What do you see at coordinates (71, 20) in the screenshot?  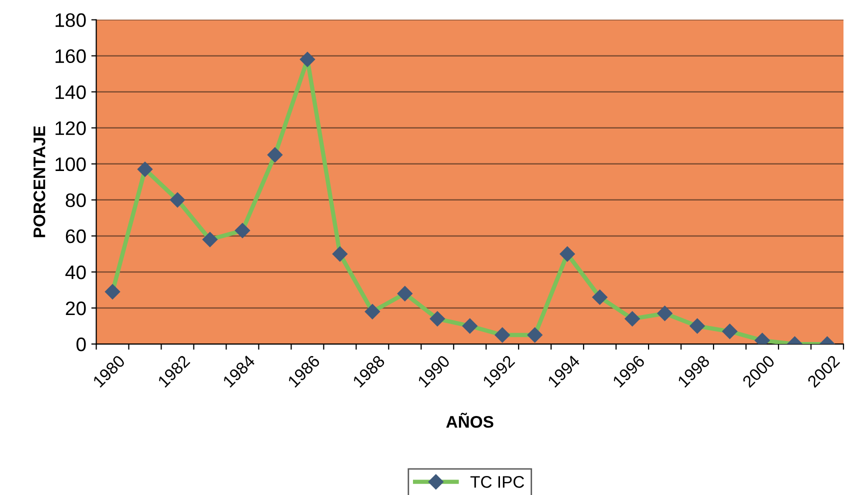 I see `y-tick-label: 180` at bounding box center [71, 20].